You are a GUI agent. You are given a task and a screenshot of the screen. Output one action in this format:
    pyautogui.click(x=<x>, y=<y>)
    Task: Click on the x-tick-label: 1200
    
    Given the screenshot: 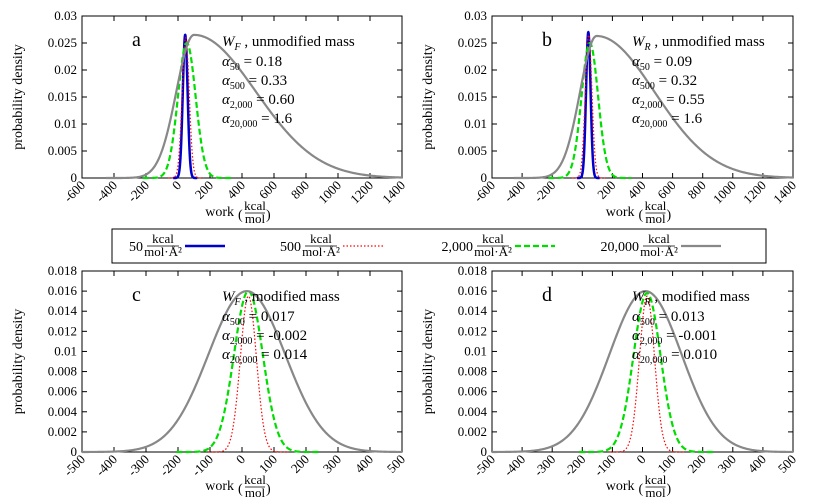 What is the action you would take?
    pyautogui.click(x=361, y=192)
    